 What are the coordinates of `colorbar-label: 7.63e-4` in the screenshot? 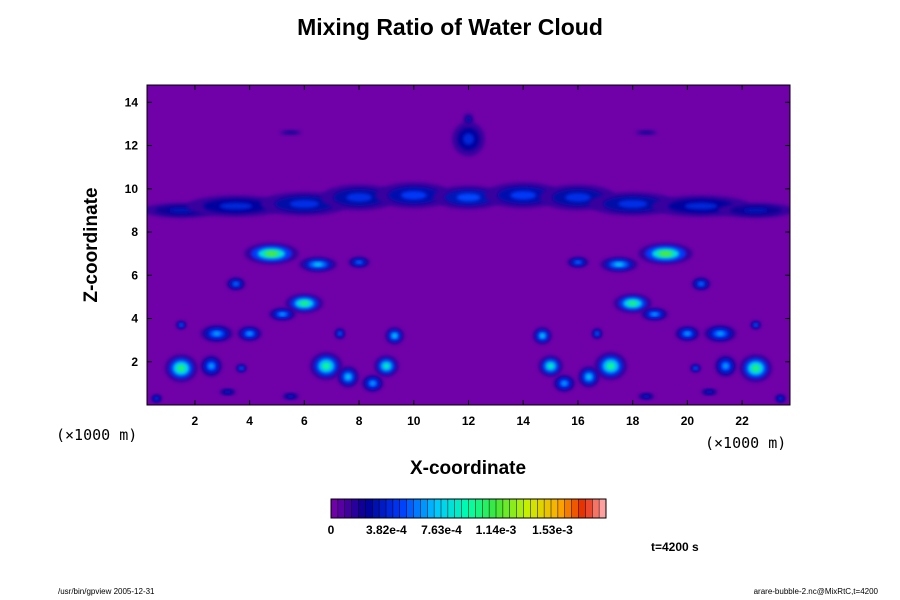 It's located at (441, 530).